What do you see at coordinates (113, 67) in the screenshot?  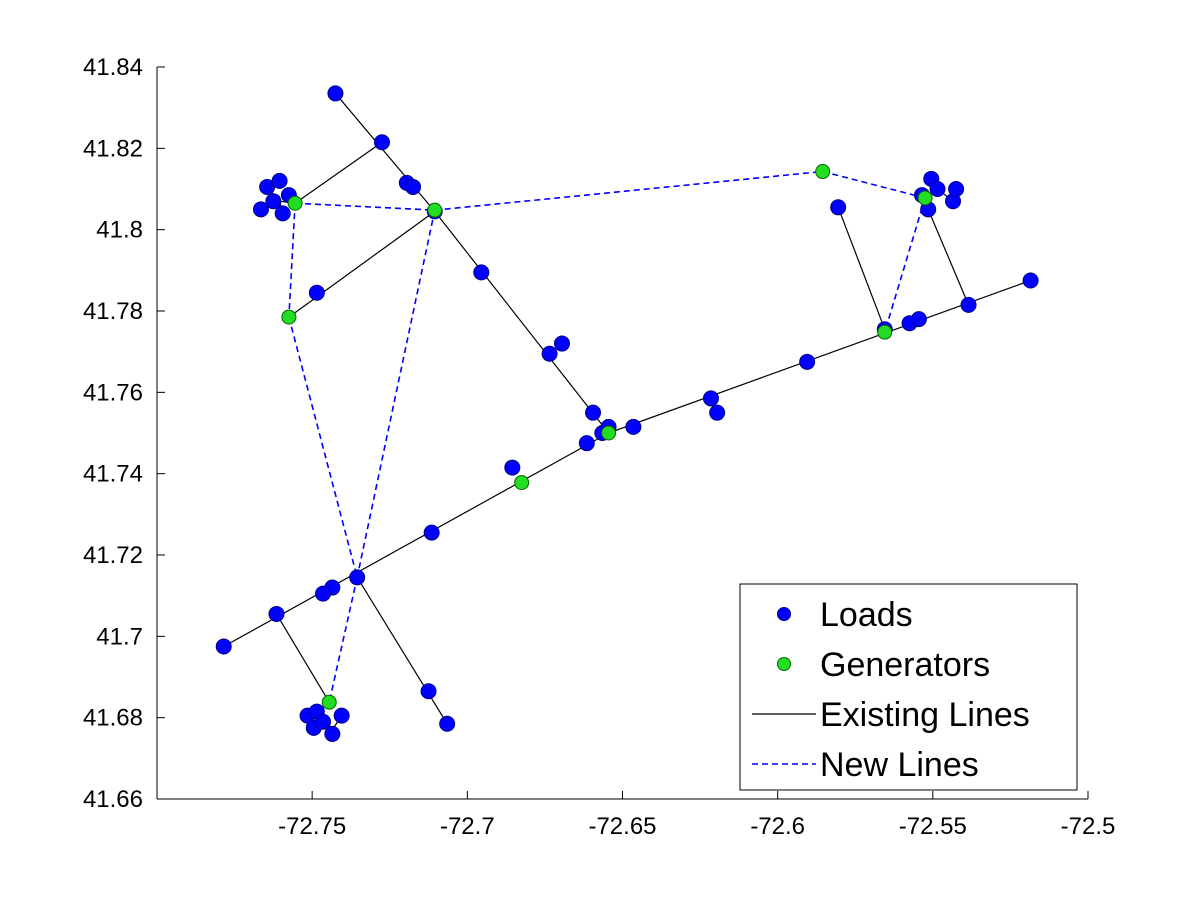 I see `y-tick-label: 41.84` at bounding box center [113, 67].